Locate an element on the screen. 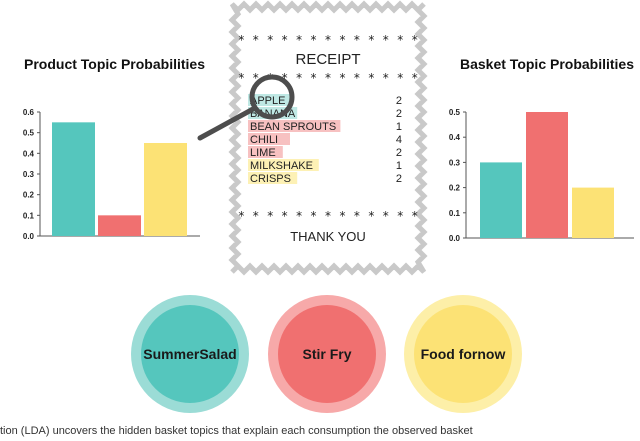 The image size is (640, 441). y-tick-label: 0.6 is located at coordinates (29, 112).